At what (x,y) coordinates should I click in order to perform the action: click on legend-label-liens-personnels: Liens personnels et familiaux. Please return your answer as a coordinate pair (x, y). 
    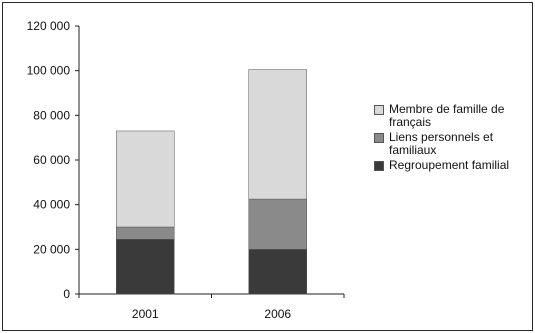
    Looking at the image, I should click on (441, 143).